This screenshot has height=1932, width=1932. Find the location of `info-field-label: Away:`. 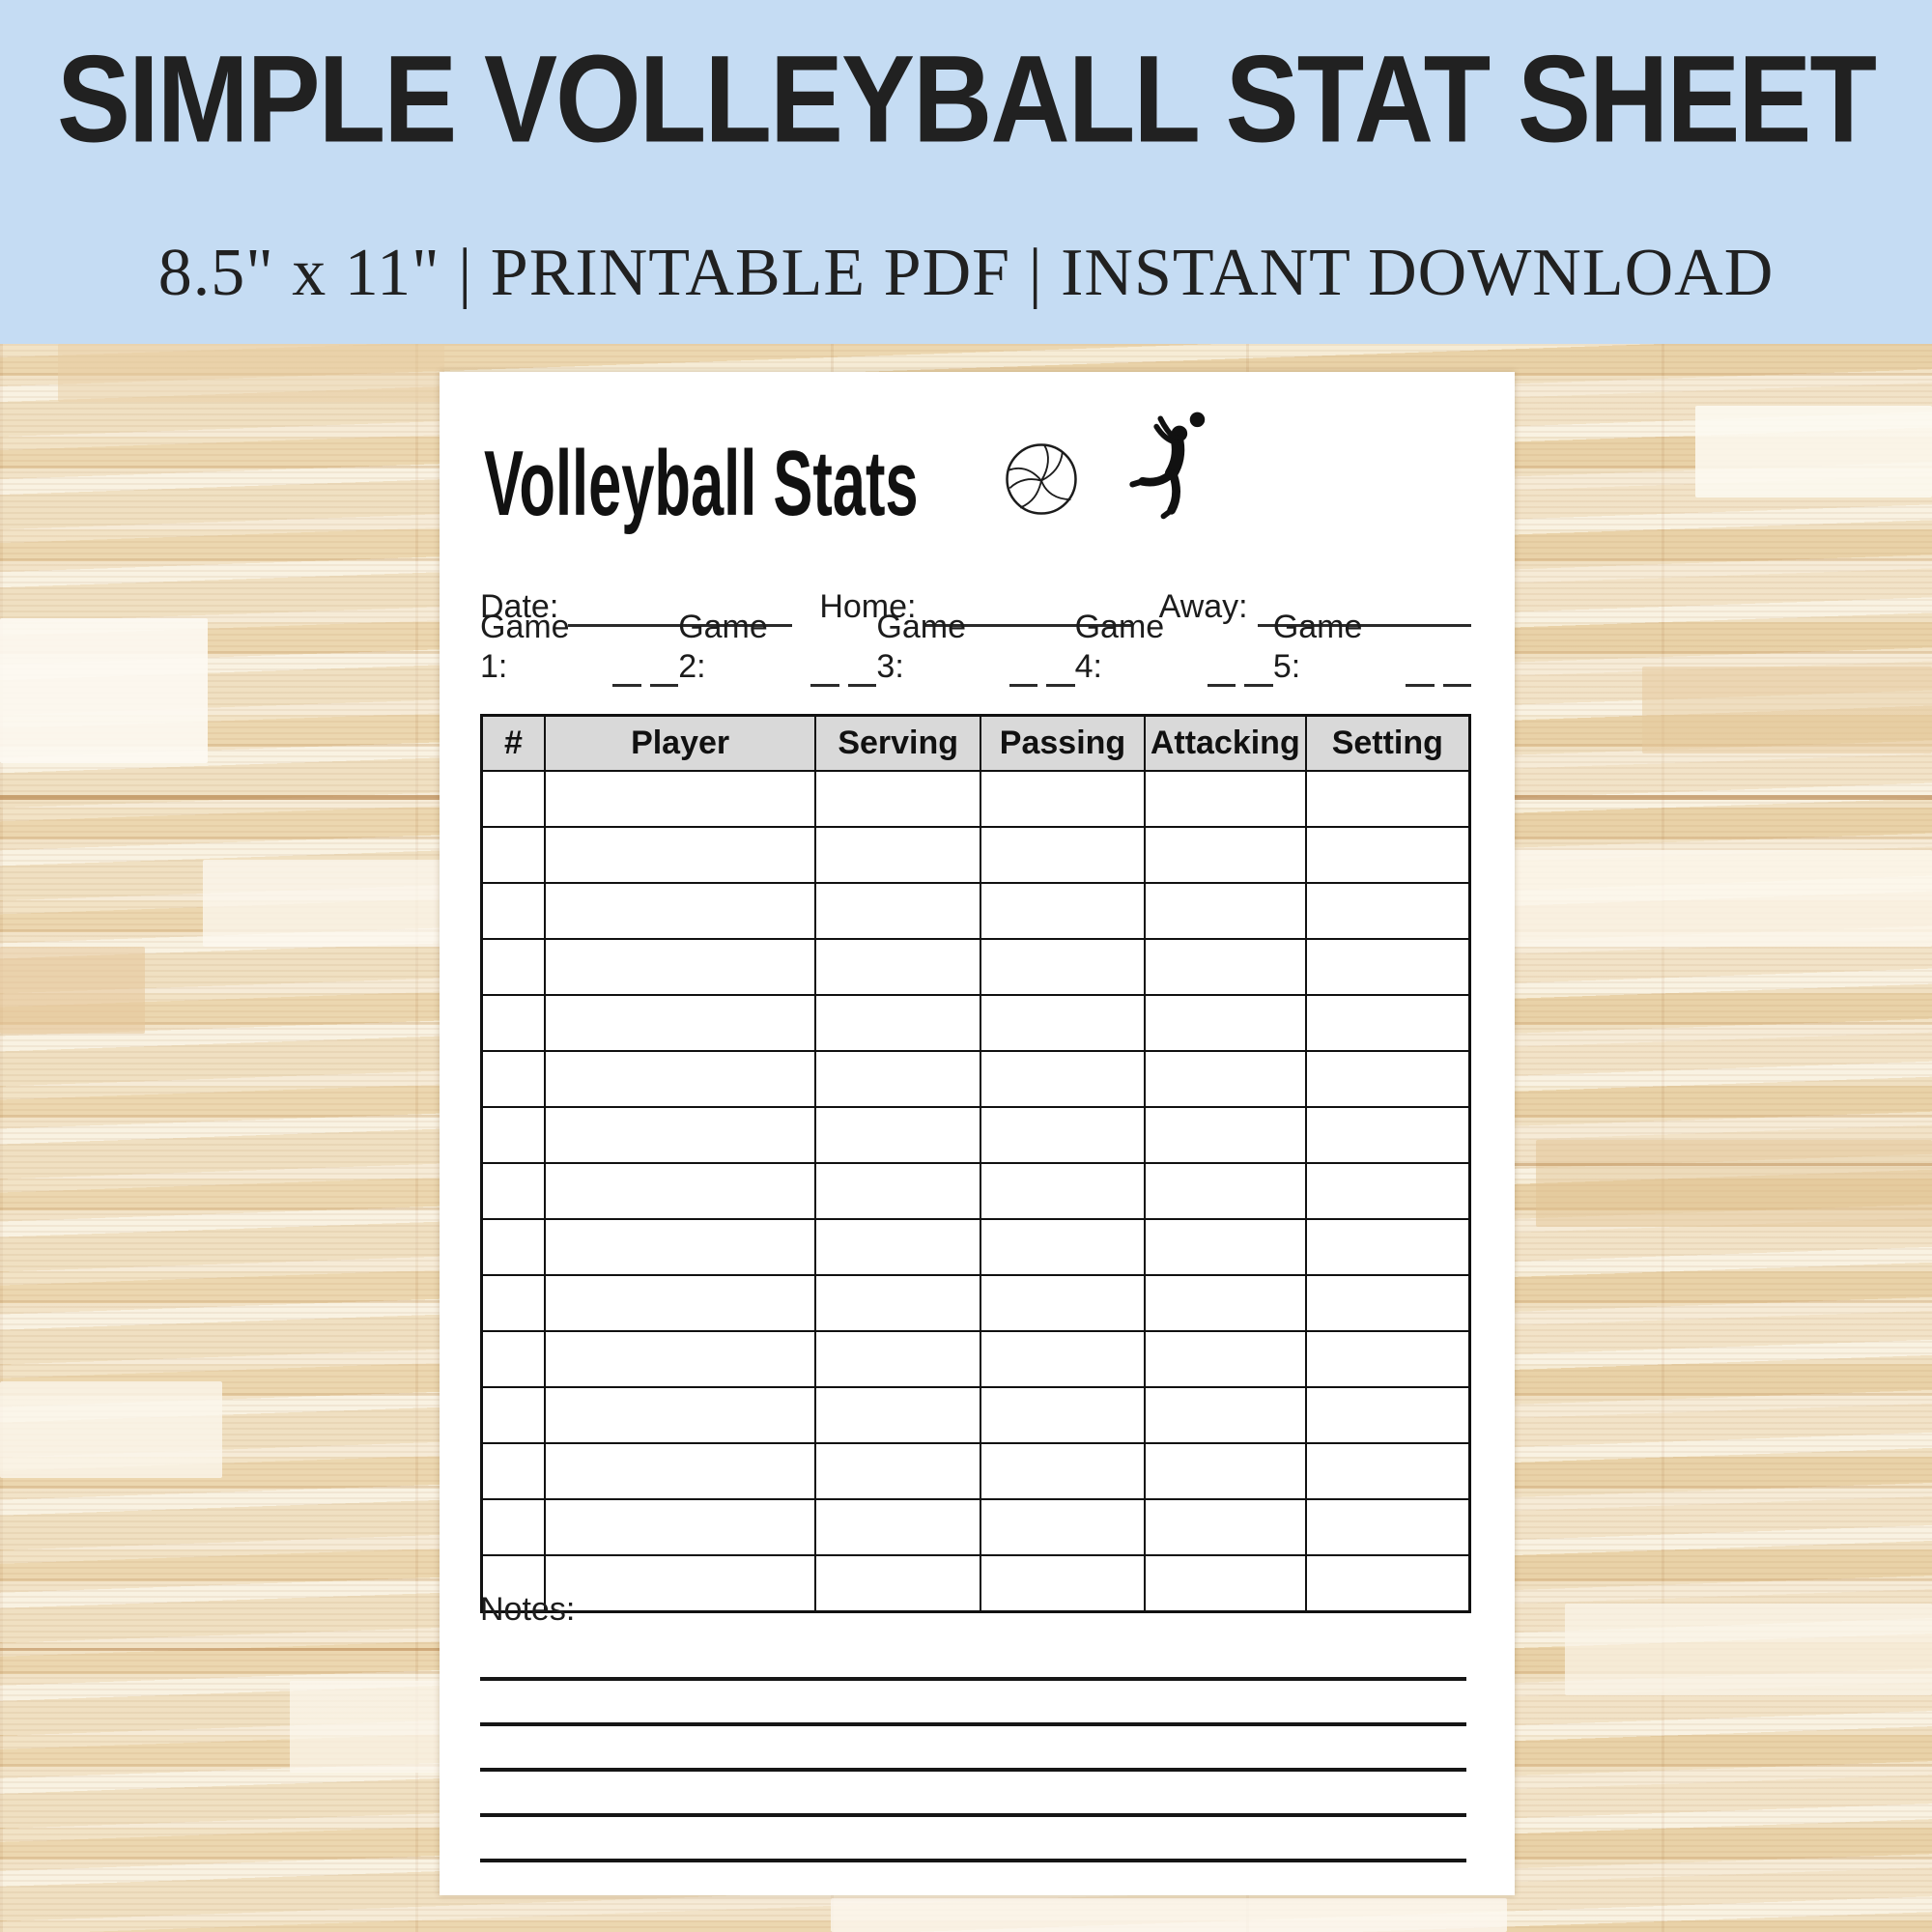

info-field-label: Away: is located at coordinates (1203, 607).